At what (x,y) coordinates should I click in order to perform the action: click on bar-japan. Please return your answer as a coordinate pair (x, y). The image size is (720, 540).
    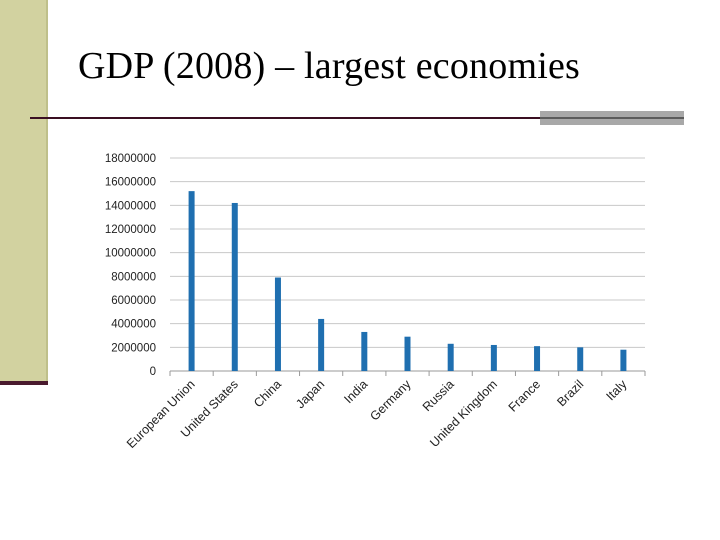
    Looking at the image, I should click on (321, 344).